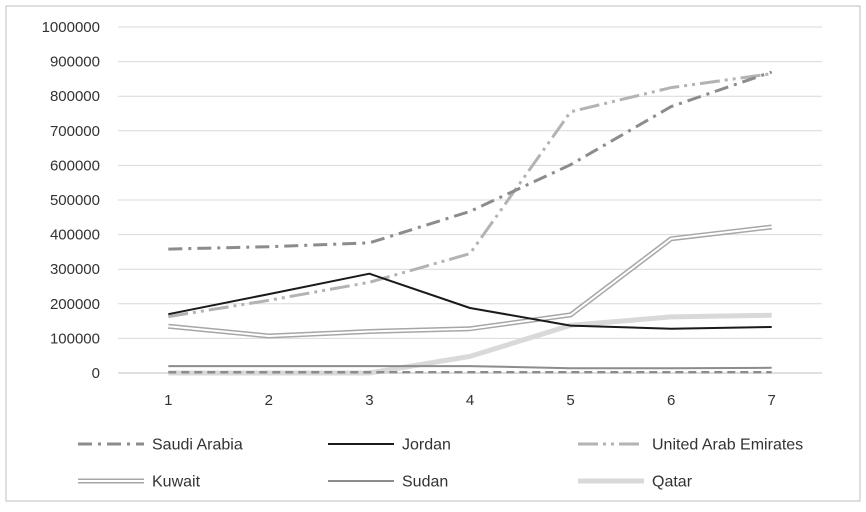 The image size is (866, 512). I want to click on x-tick-label: 7, so click(772, 400).